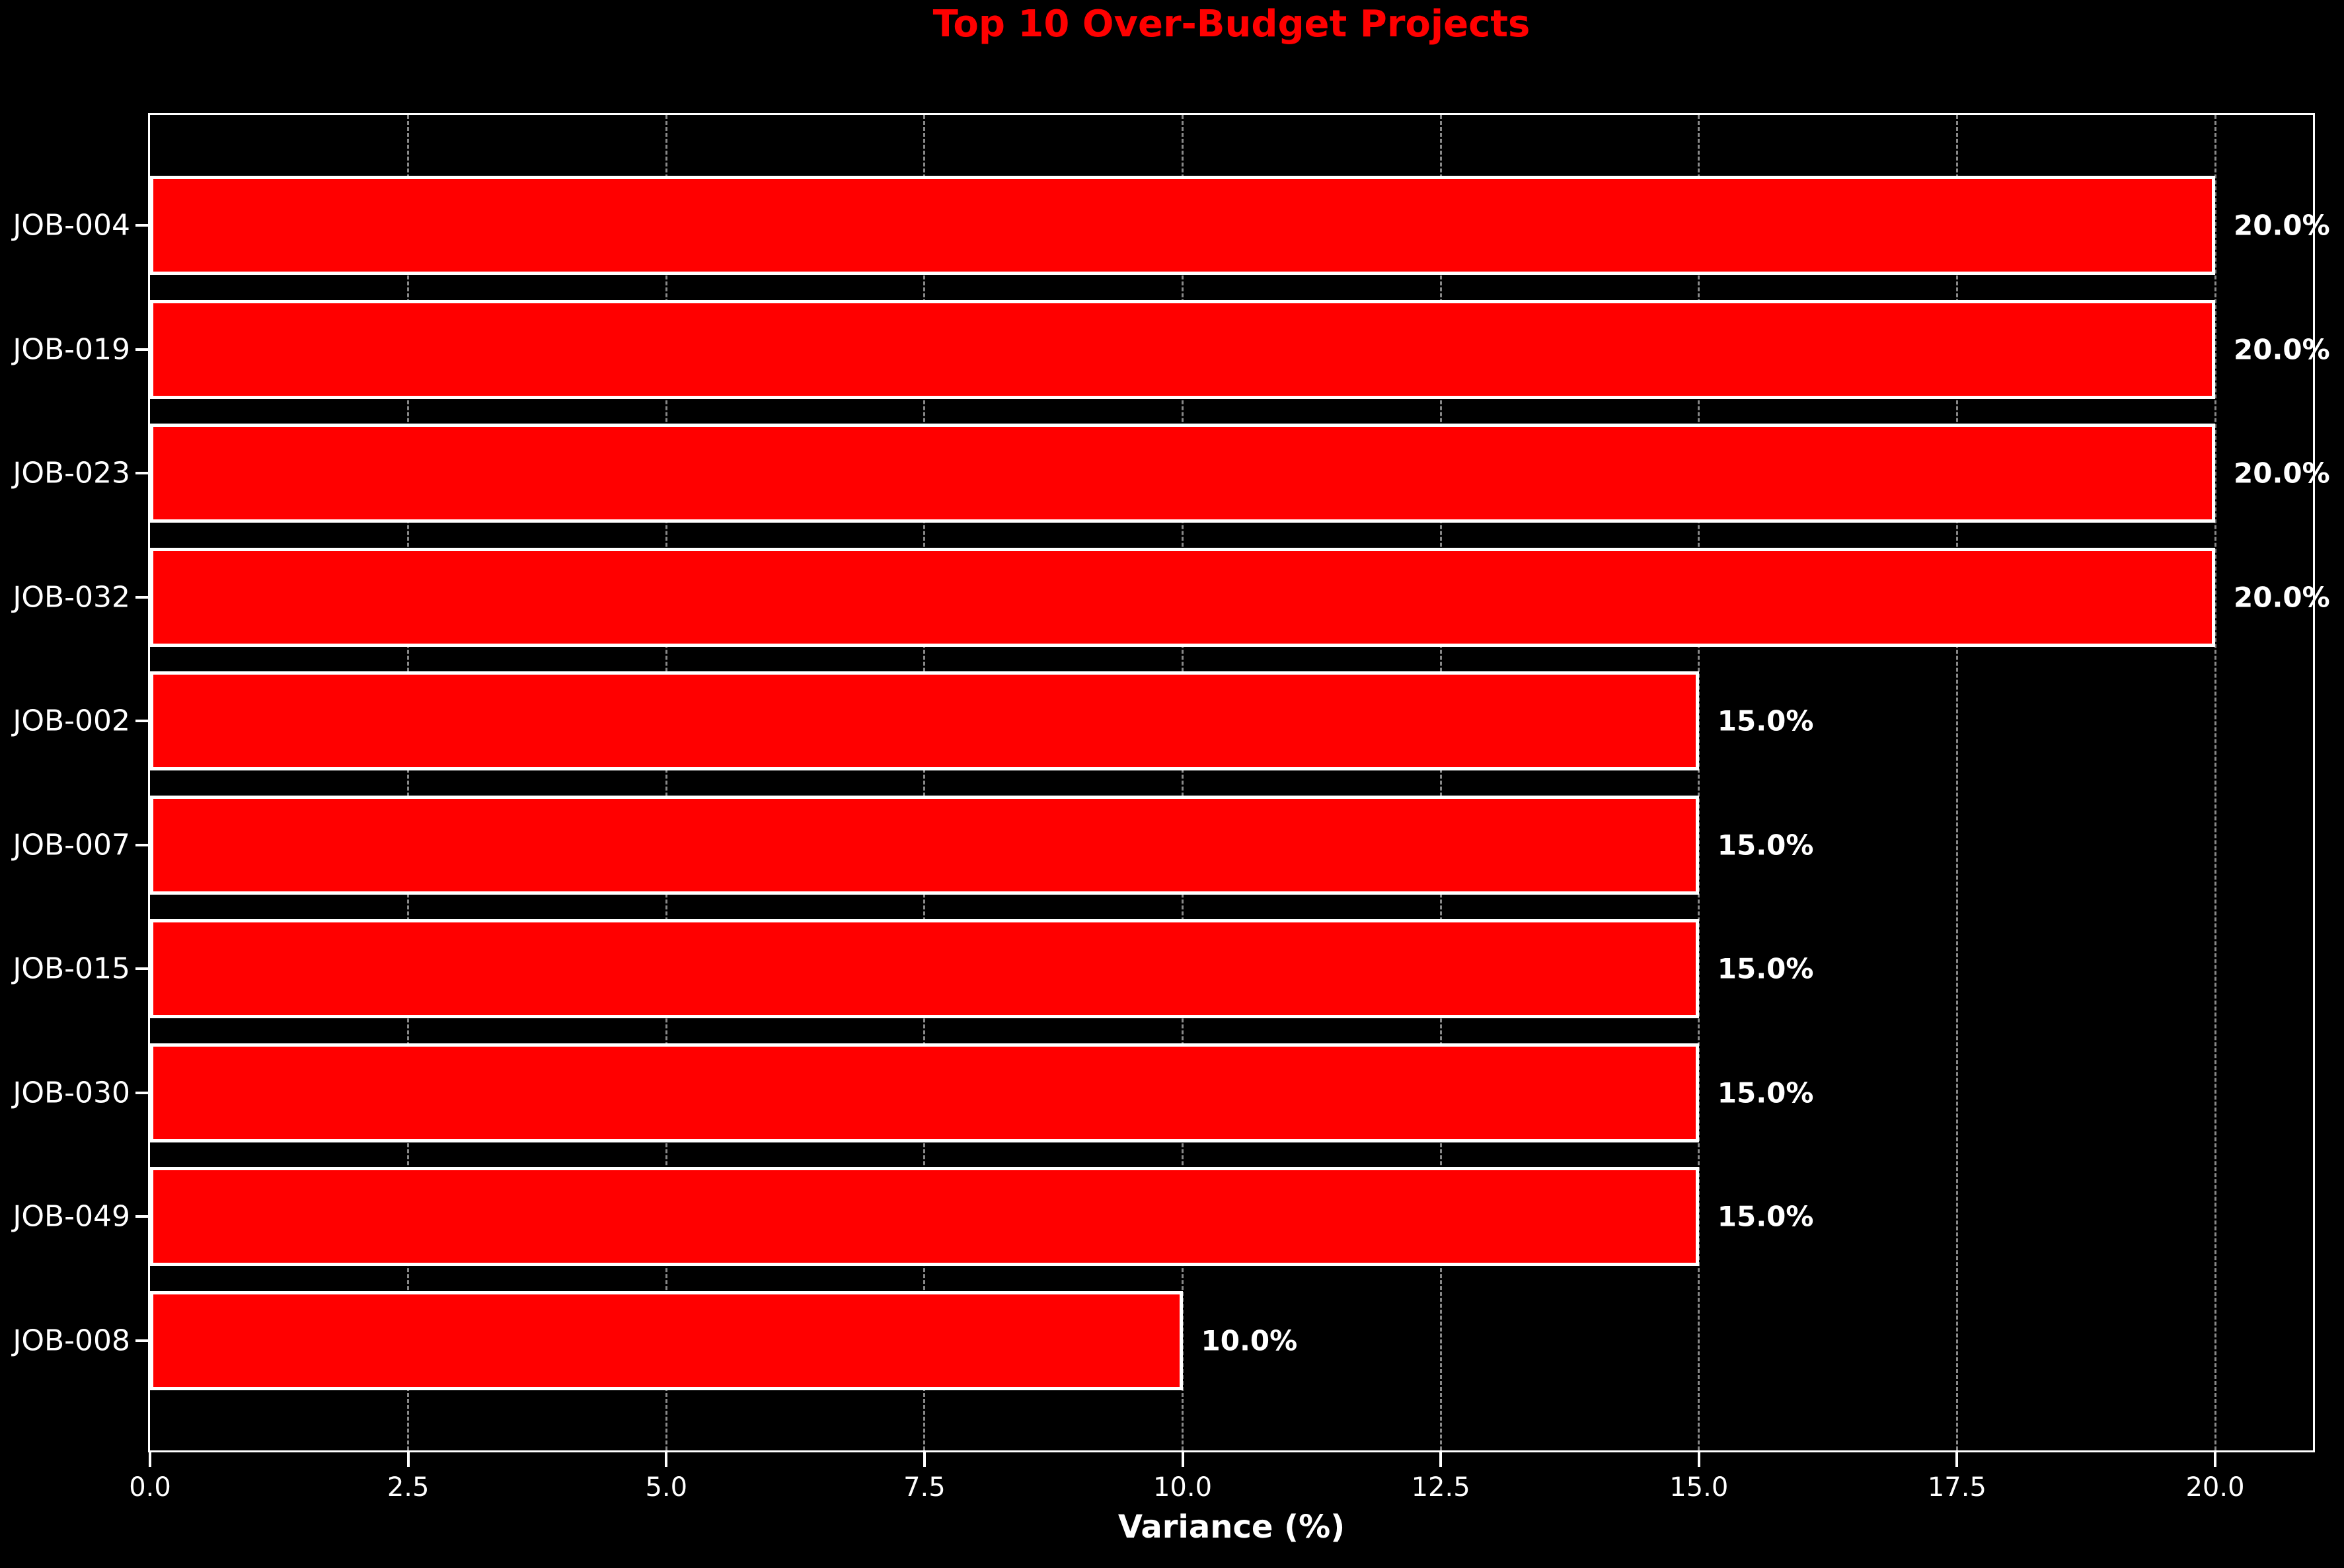 Image resolution: width=2344 pixels, height=1568 pixels. I want to click on chart-title: Top 10 Over-Budget Projects, so click(1231, 24).